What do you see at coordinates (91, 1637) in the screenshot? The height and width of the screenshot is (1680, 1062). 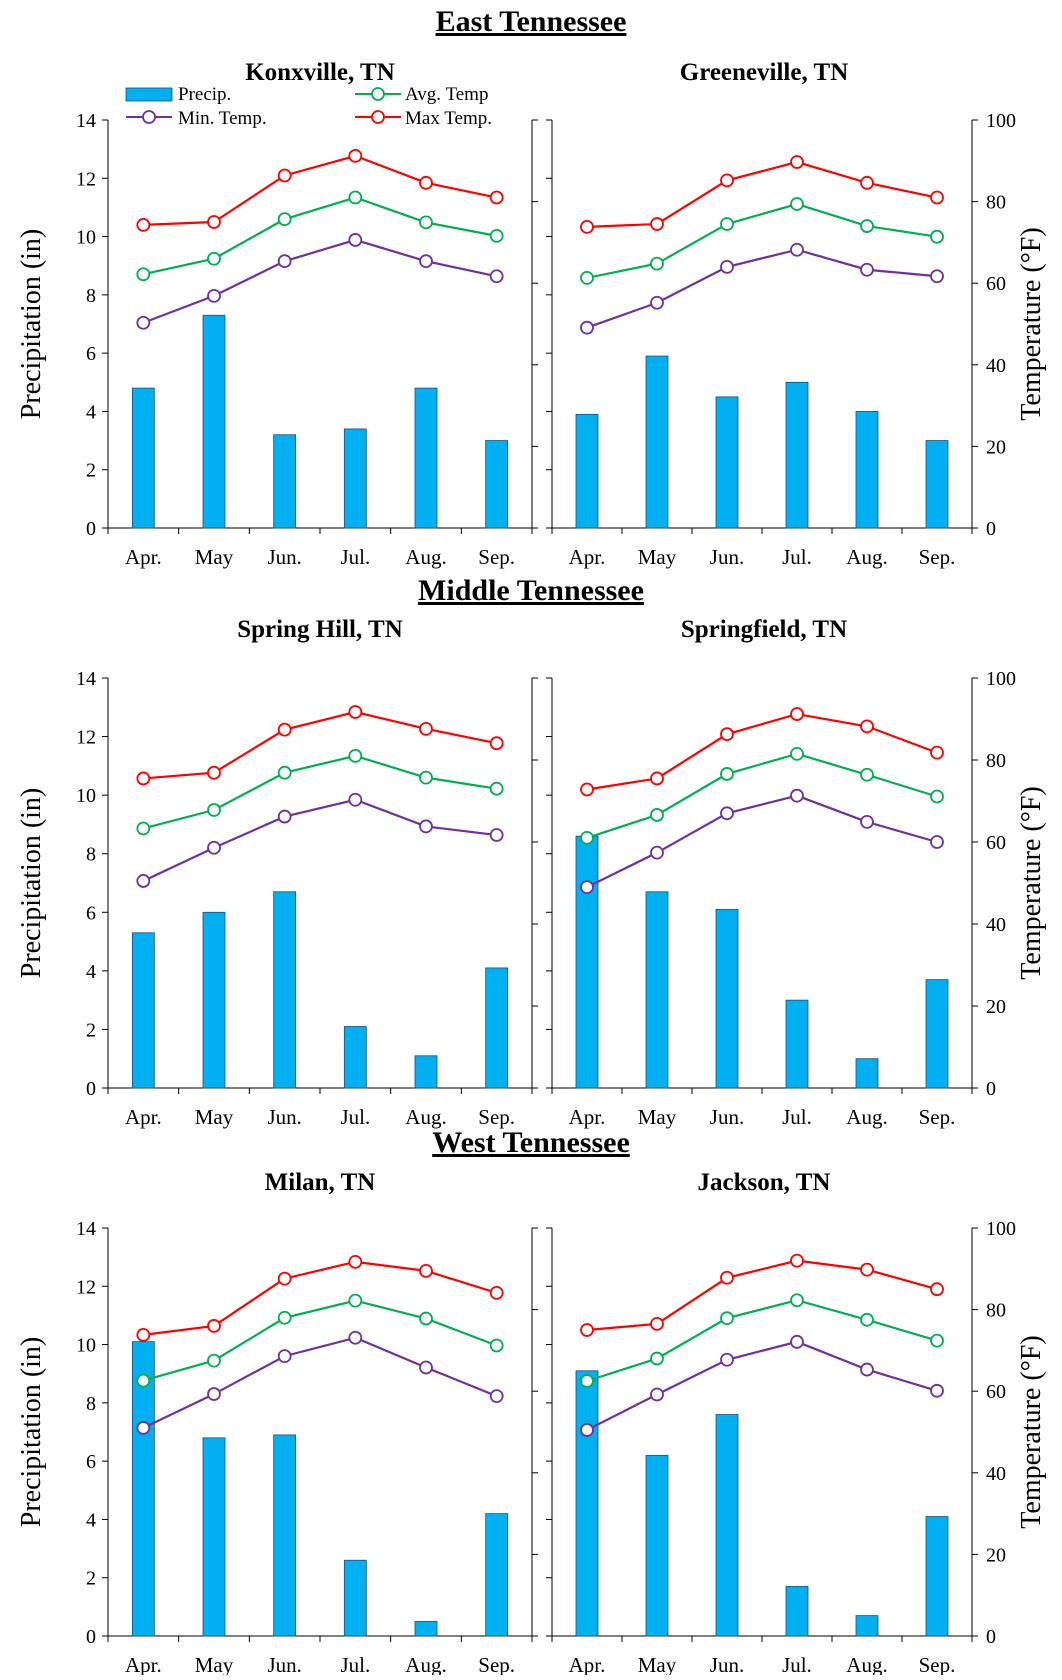 I see `y-tick-label: 0` at bounding box center [91, 1637].